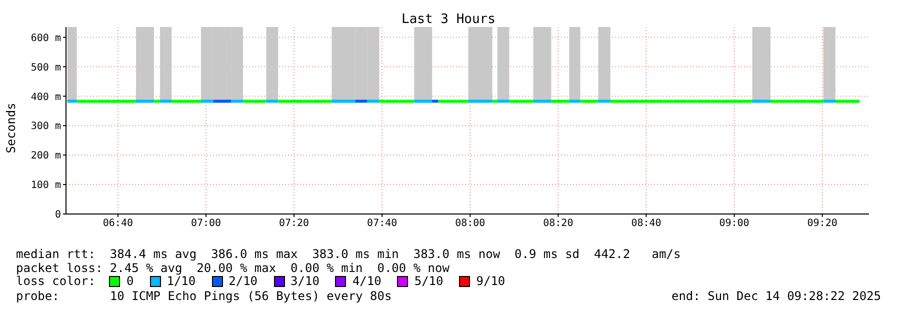 This screenshot has width=897, height=310. Describe the element at coordinates (382, 224) in the screenshot. I see `x-tick-label: 07:40` at that location.